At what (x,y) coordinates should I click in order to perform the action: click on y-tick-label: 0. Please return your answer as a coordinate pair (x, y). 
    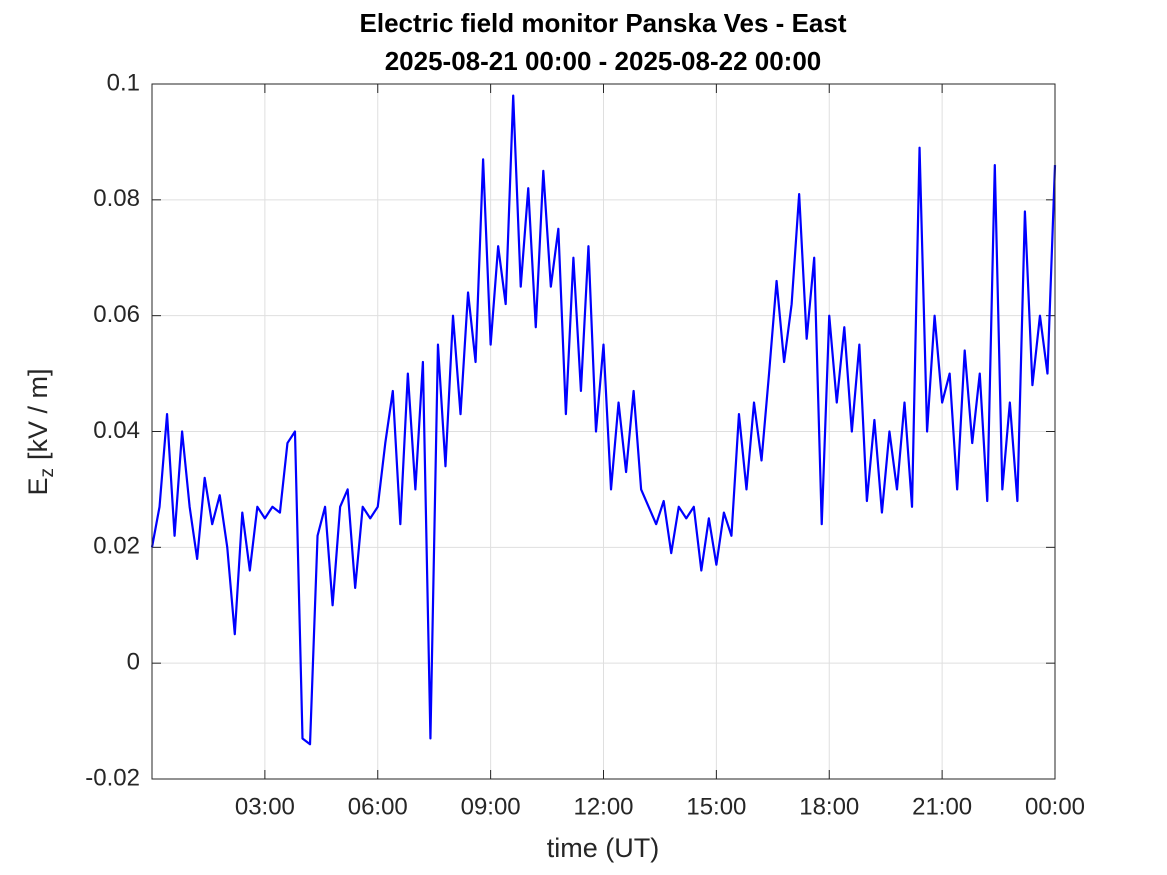
    Looking at the image, I should click on (133, 662).